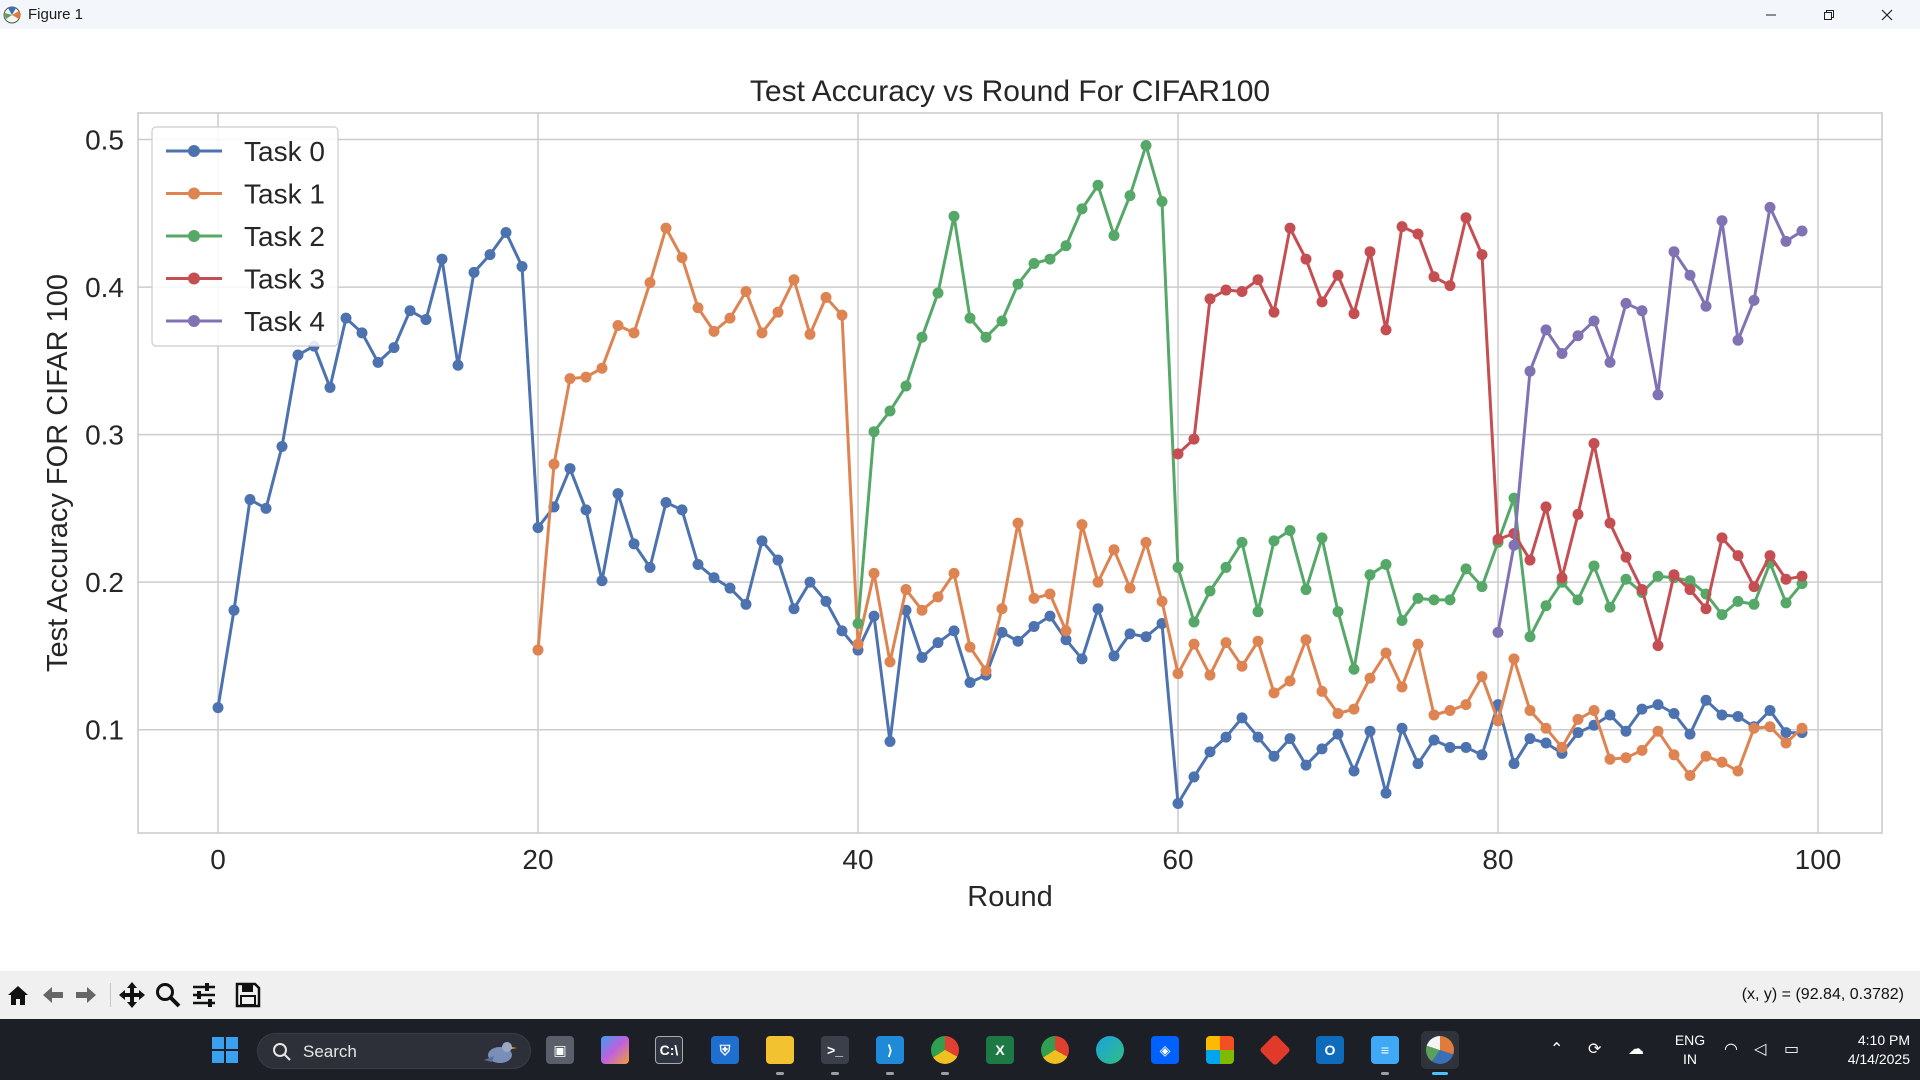 Image resolution: width=1920 pixels, height=1080 pixels. I want to click on taskbar-terminal-app: C:\, so click(669, 1050).